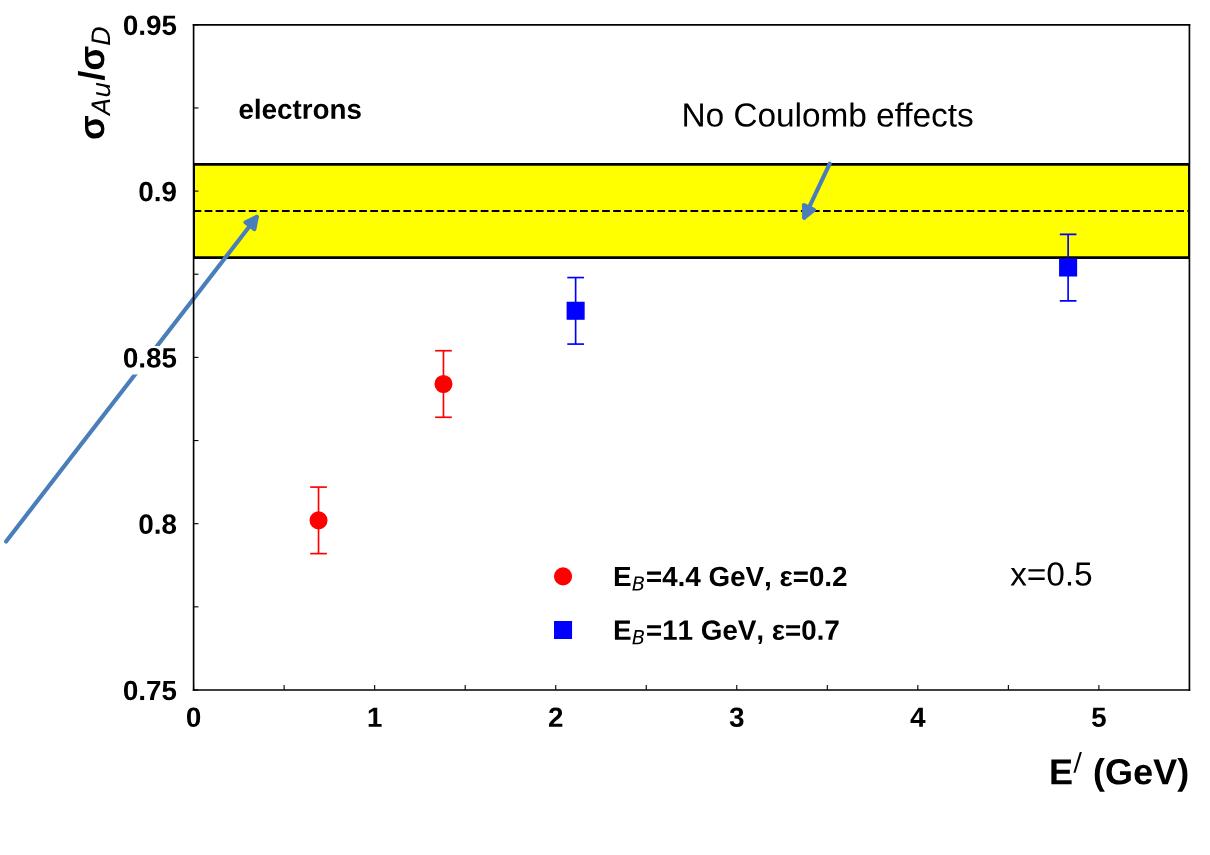 The height and width of the screenshot is (855, 1210). What do you see at coordinates (730, 578) in the screenshot?
I see `legend-label: E$_{B}$=4.4 GeV, ε=0.2` at bounding box center [730, 578].